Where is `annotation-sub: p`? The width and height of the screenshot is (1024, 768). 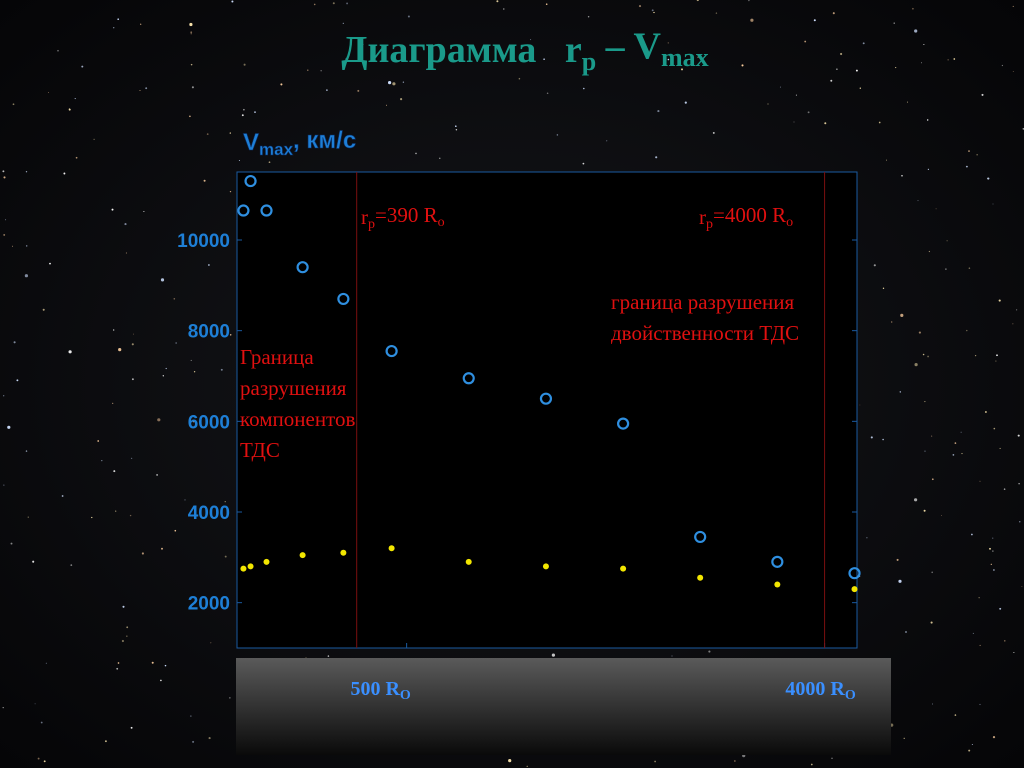
annotation-sub: p is located at coordinates (709, 224).